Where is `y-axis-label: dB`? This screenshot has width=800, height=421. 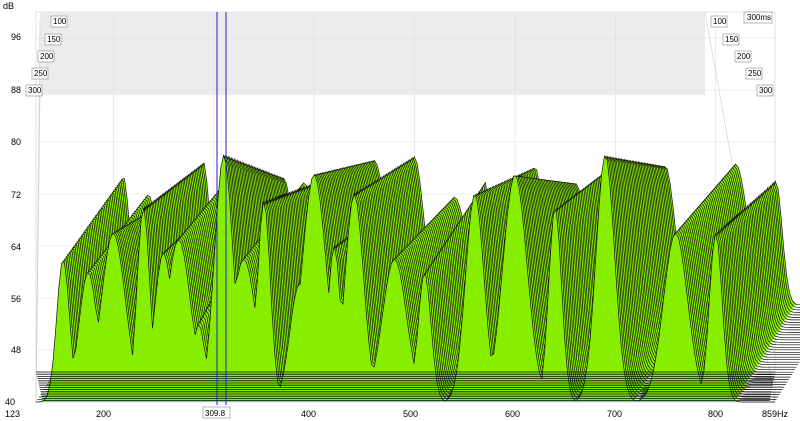
y-axis-label: dB is located at coordinates (8, 6).